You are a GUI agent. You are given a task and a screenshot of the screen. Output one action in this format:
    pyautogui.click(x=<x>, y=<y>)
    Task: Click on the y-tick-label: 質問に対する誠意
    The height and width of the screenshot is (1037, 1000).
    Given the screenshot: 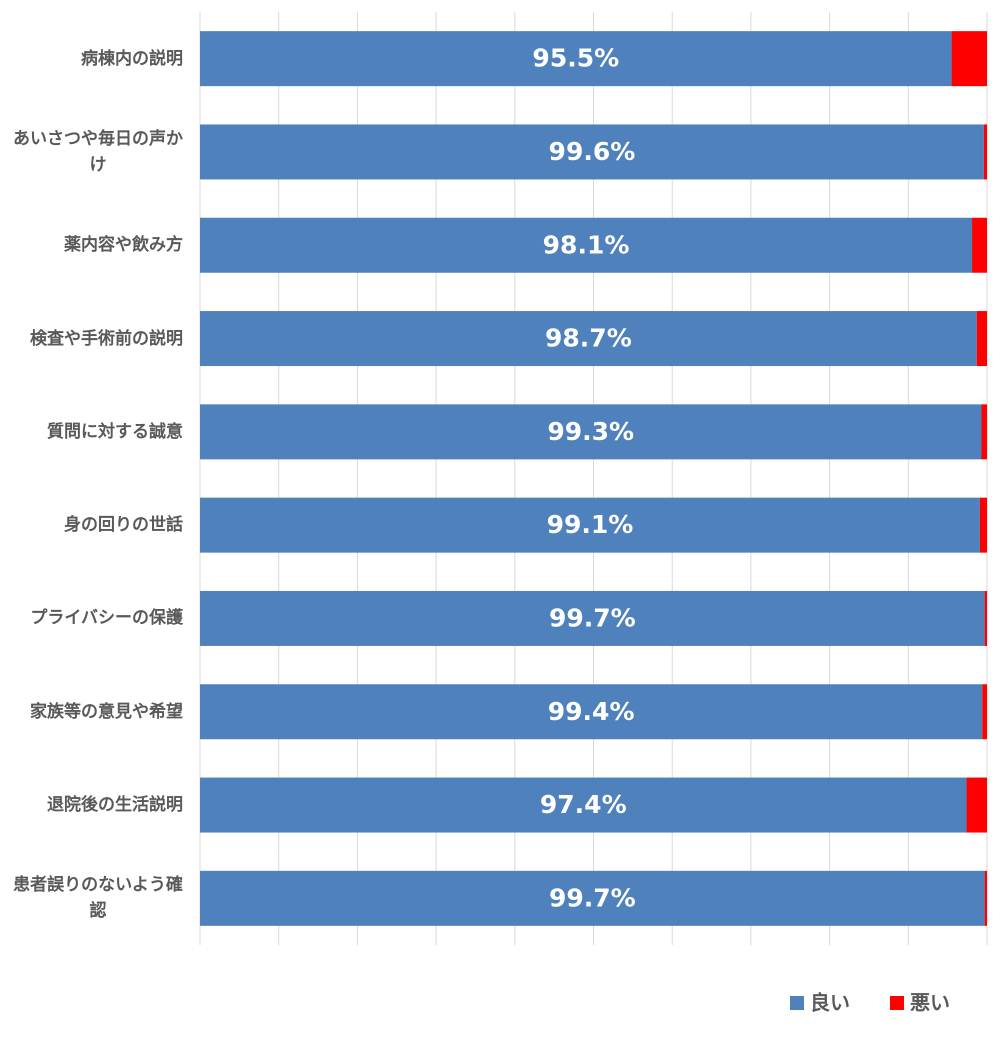 What is the action you would take?
    pyautogui.click(x=91, y=432)
    